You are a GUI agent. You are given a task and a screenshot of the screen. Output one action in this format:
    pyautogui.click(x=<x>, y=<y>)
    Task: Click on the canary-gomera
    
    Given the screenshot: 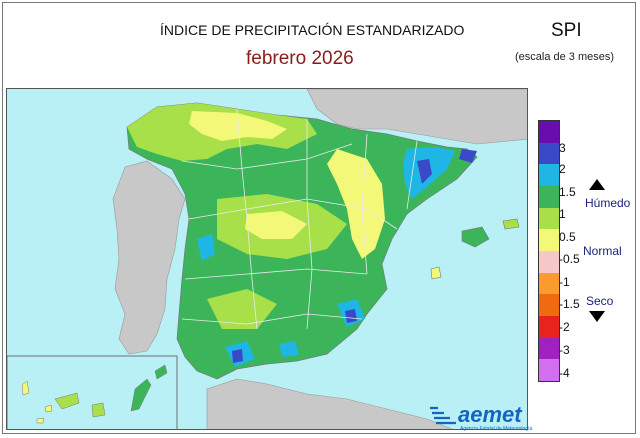 What is the action you would take?
    pyautogui.click(x=48, y=408)
    